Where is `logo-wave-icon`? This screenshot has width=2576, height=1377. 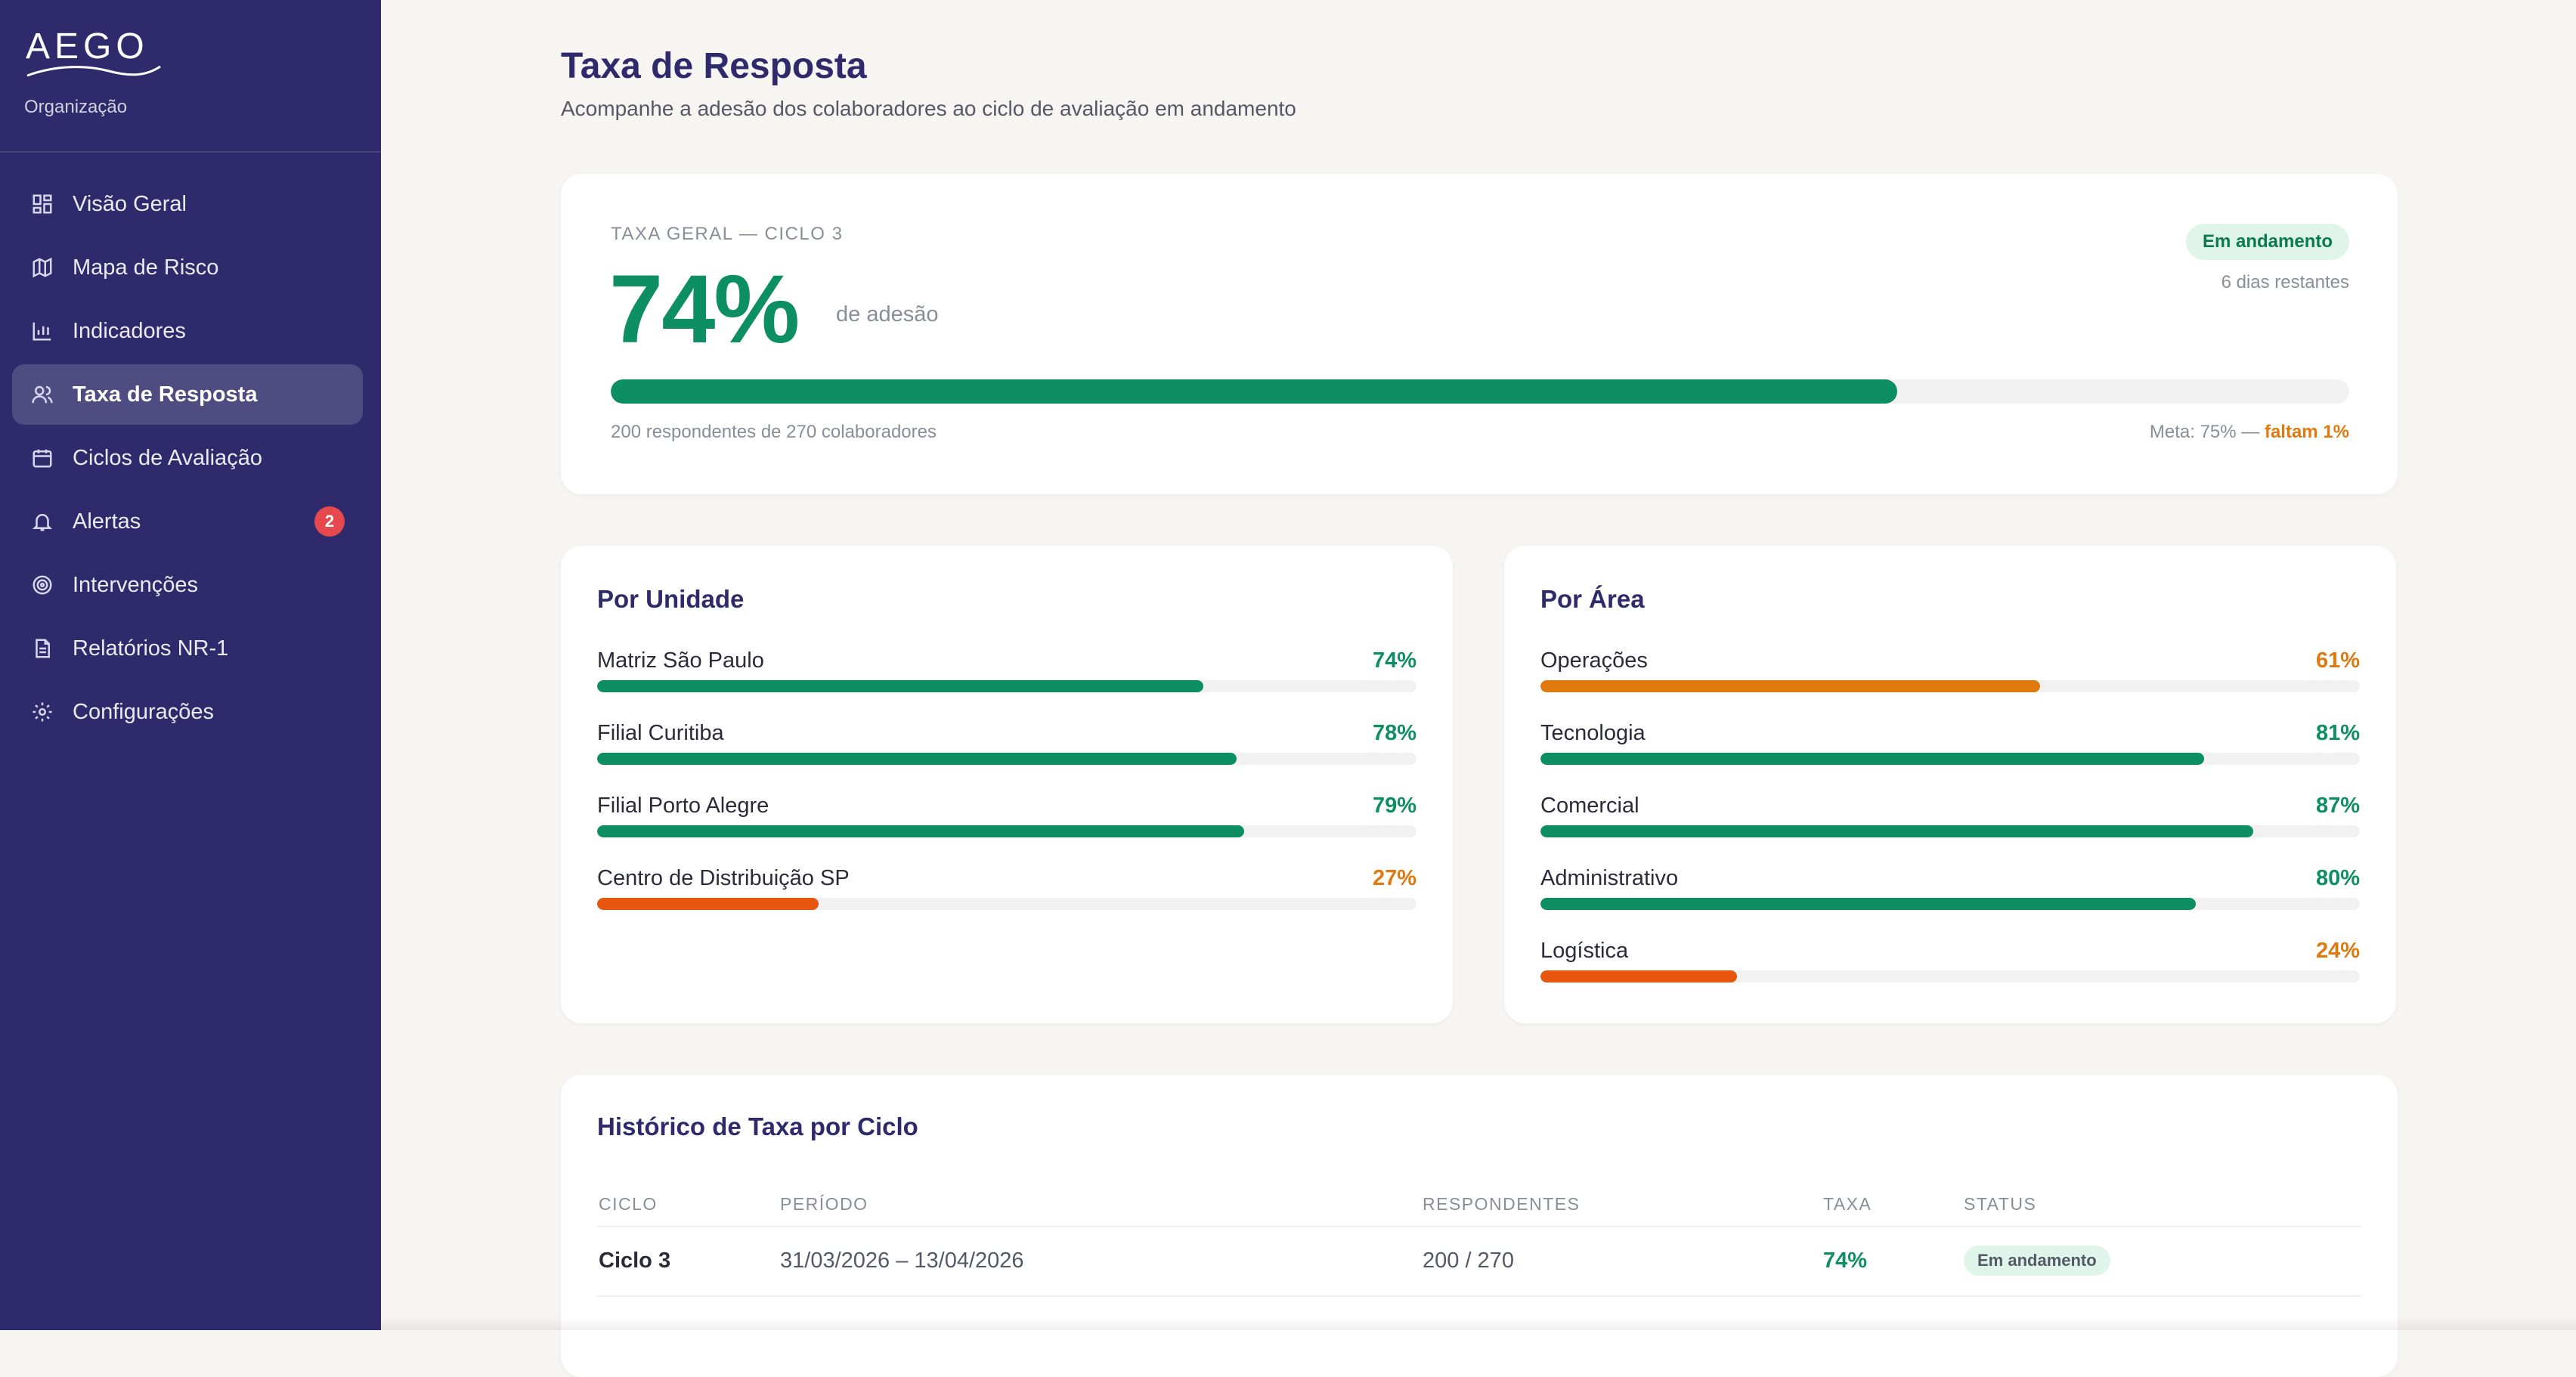 logo-wave-icon is located at coordinates (93, 71).